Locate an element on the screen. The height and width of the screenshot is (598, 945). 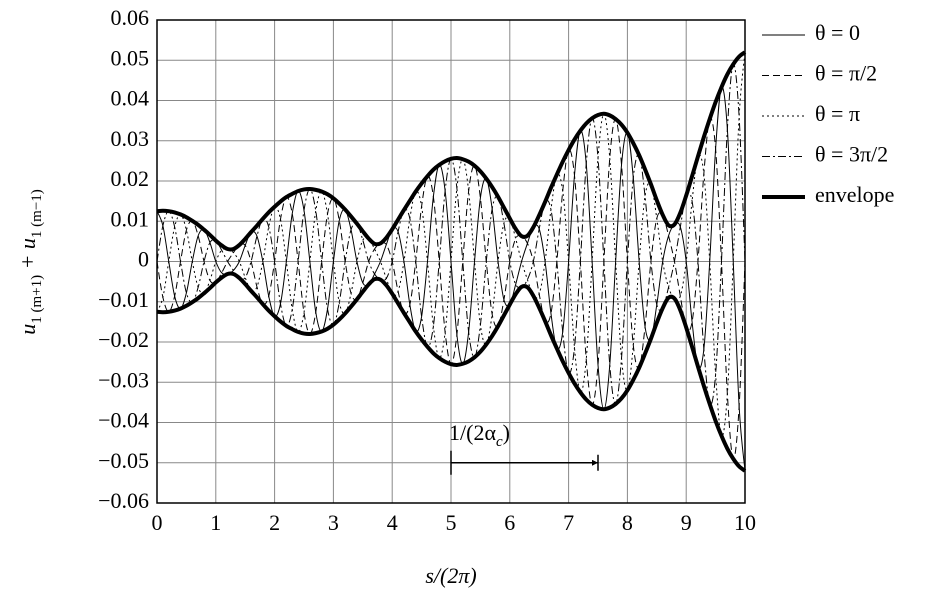
y-axis-label-part: 1 (m+1) is located at coordinates (37, 299).